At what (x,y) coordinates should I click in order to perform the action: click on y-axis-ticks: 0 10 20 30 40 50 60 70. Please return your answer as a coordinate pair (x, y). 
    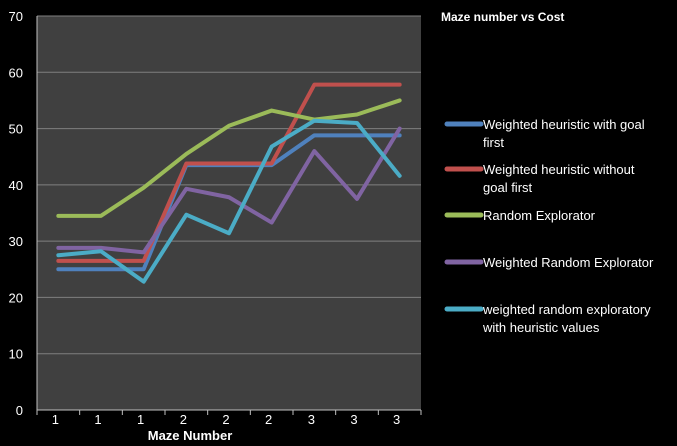
    Looking at the image, I should click on (16, 213).